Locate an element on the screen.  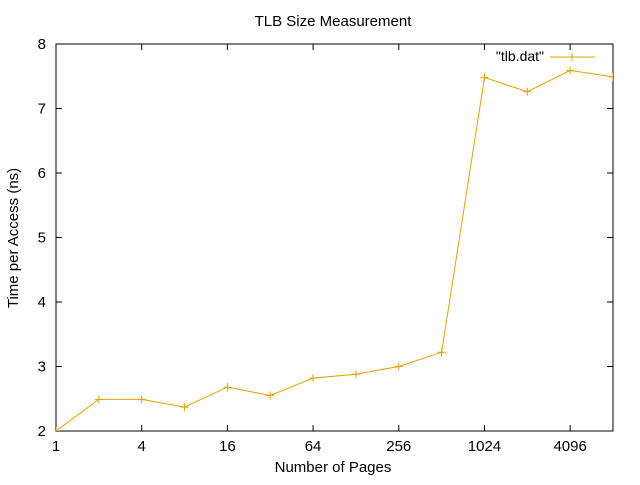
y-tick-label: 8 is located at coordinates (42, 44).